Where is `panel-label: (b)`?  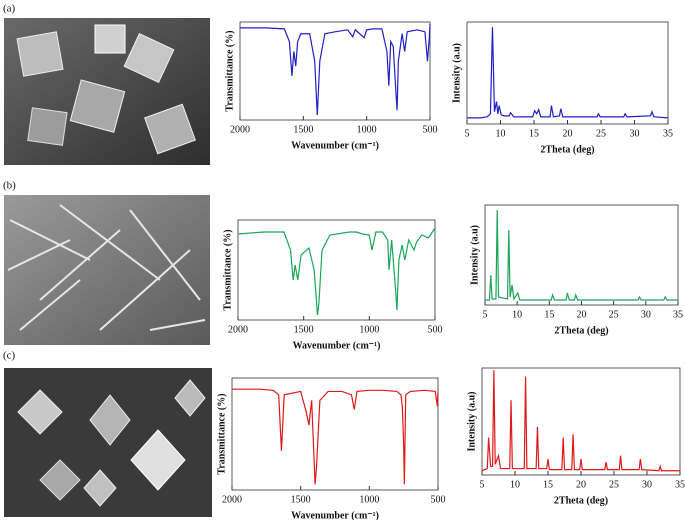
panel-label: (b) is located at coordinates (9, 186).